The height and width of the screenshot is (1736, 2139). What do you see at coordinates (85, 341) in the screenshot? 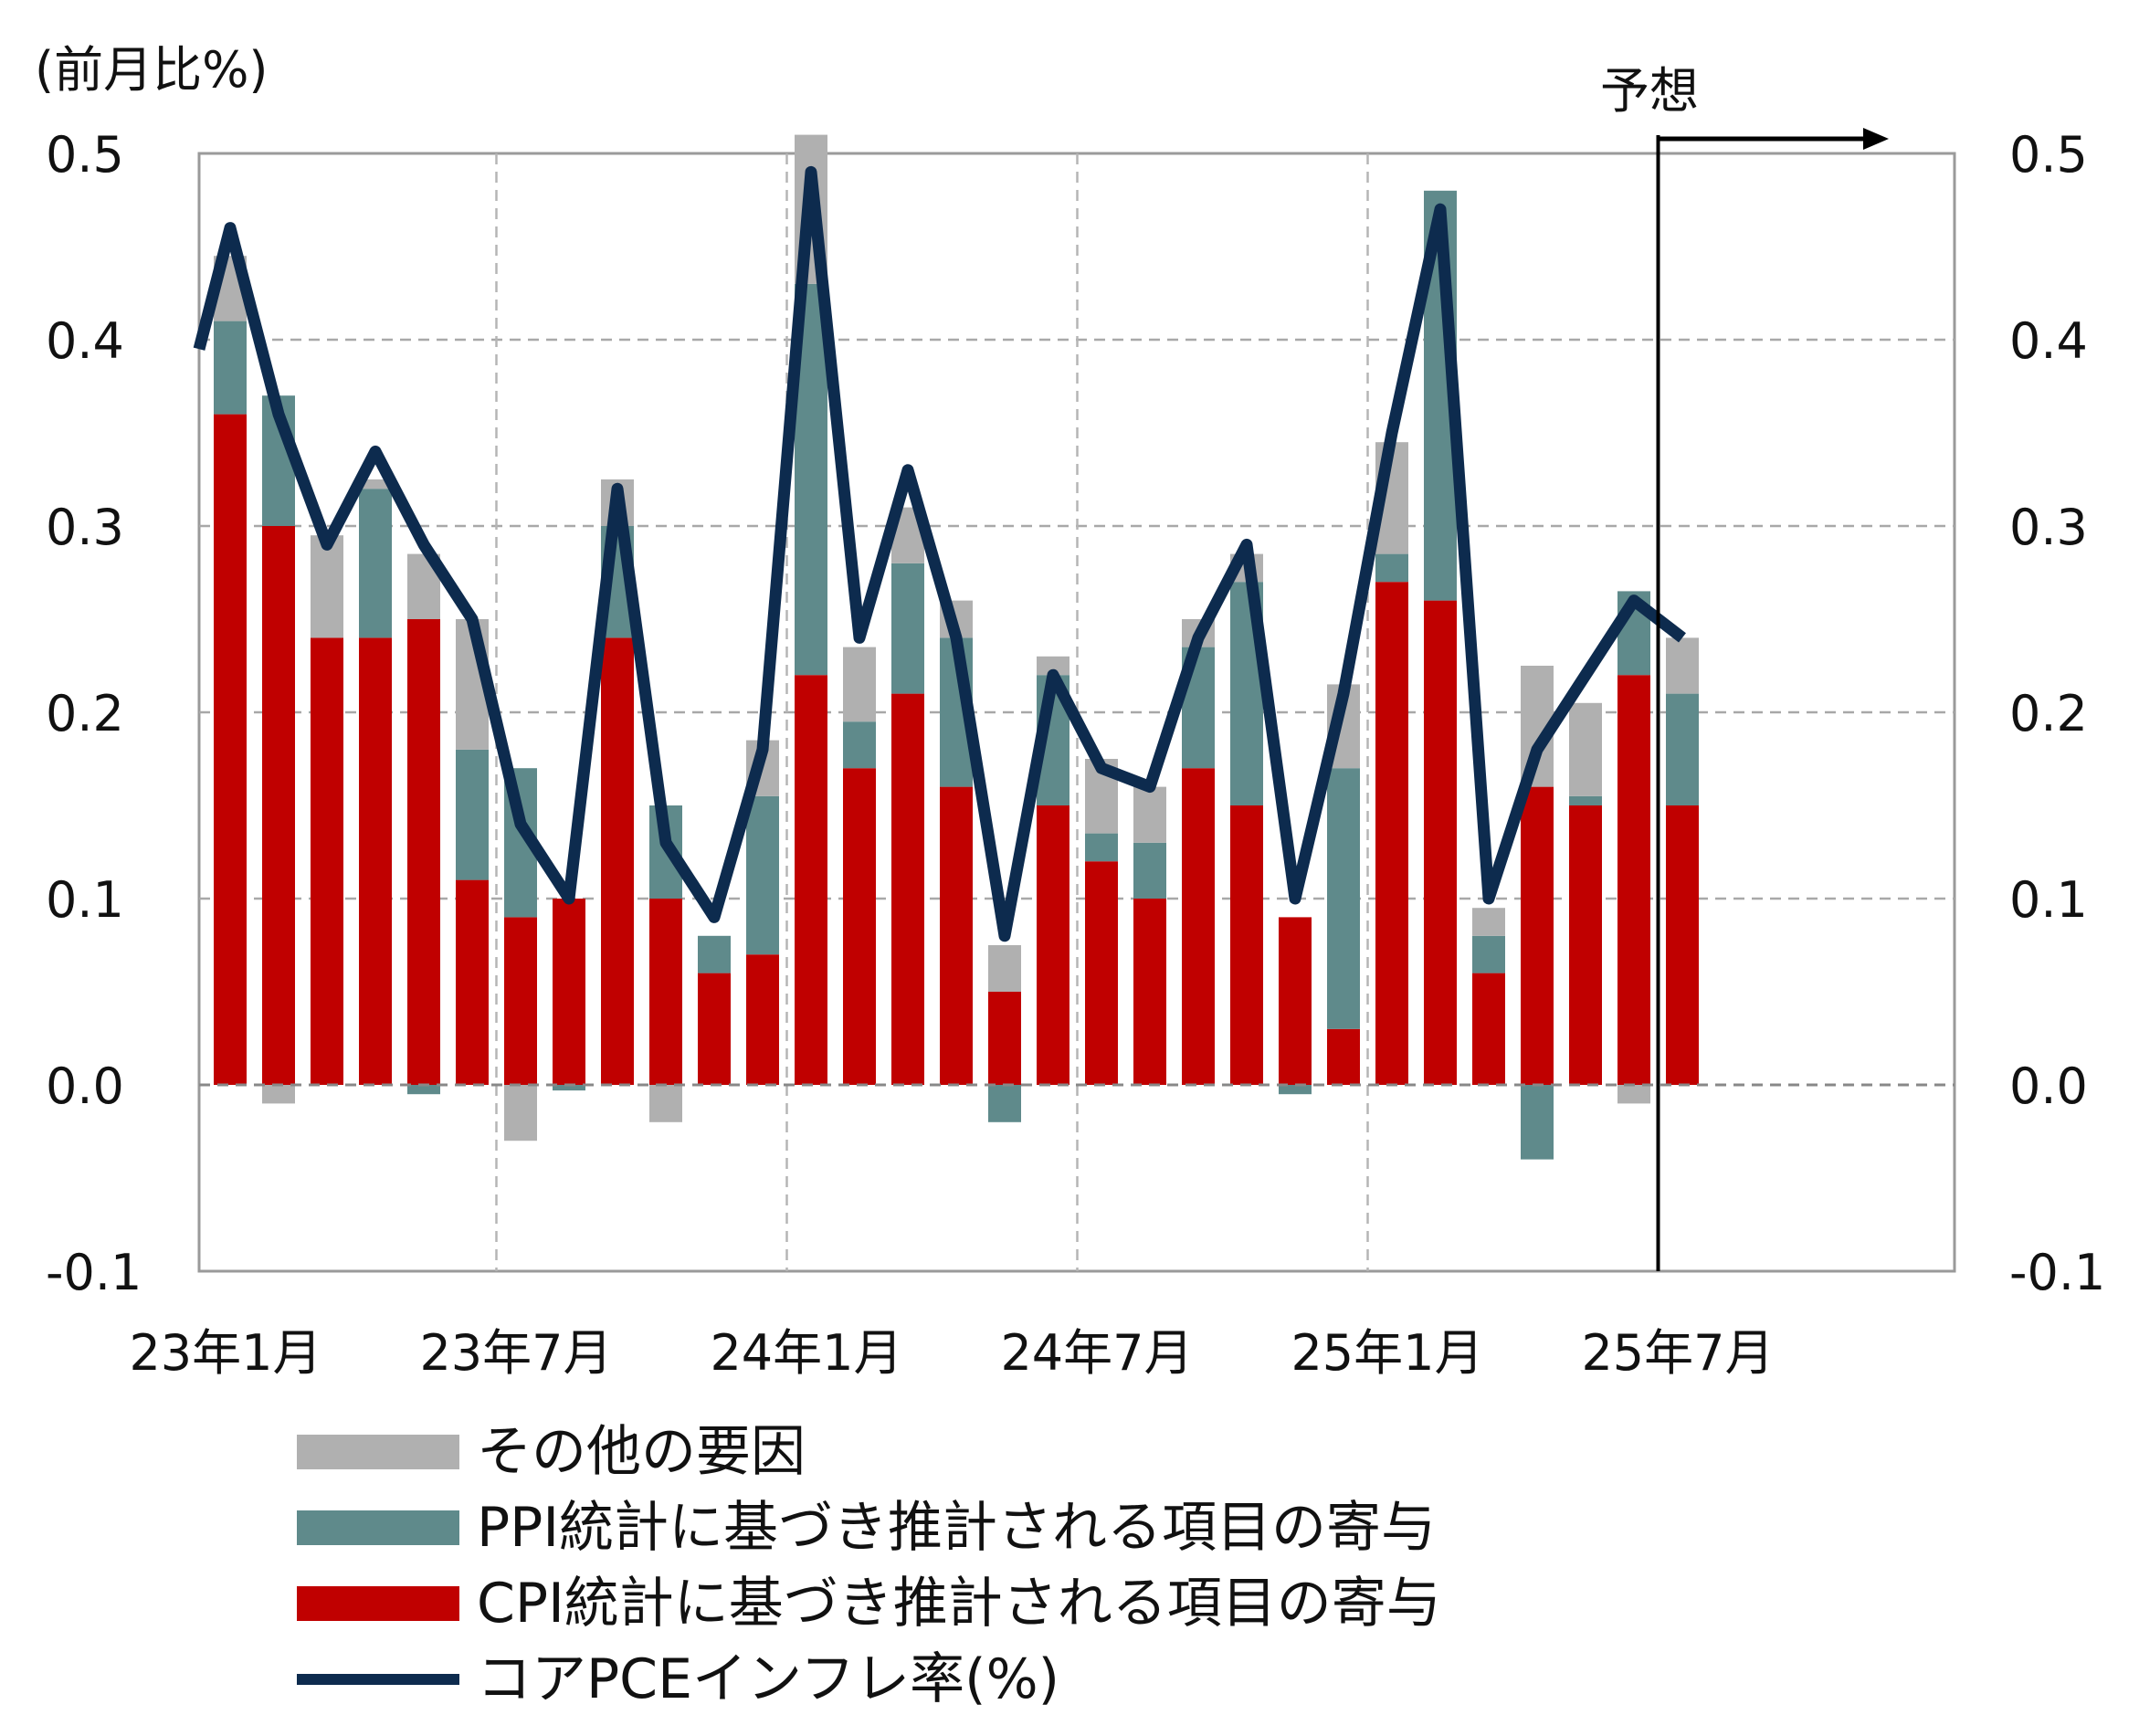
I see `y-tick-label-left: 0.4` at bounding box center [85, 341].